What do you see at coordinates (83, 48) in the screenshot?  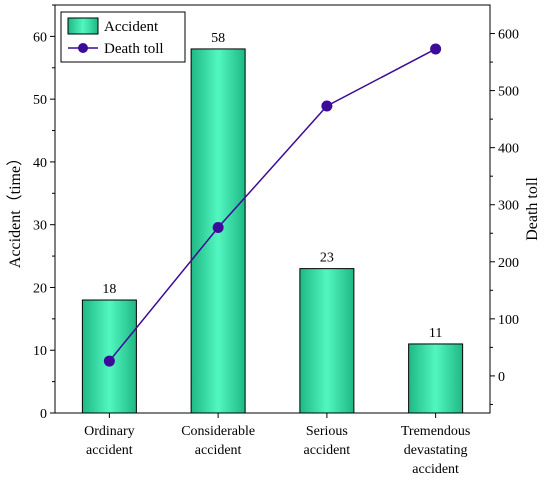 I see `legend-marker-death-toll` at bounding box center [83, 48].